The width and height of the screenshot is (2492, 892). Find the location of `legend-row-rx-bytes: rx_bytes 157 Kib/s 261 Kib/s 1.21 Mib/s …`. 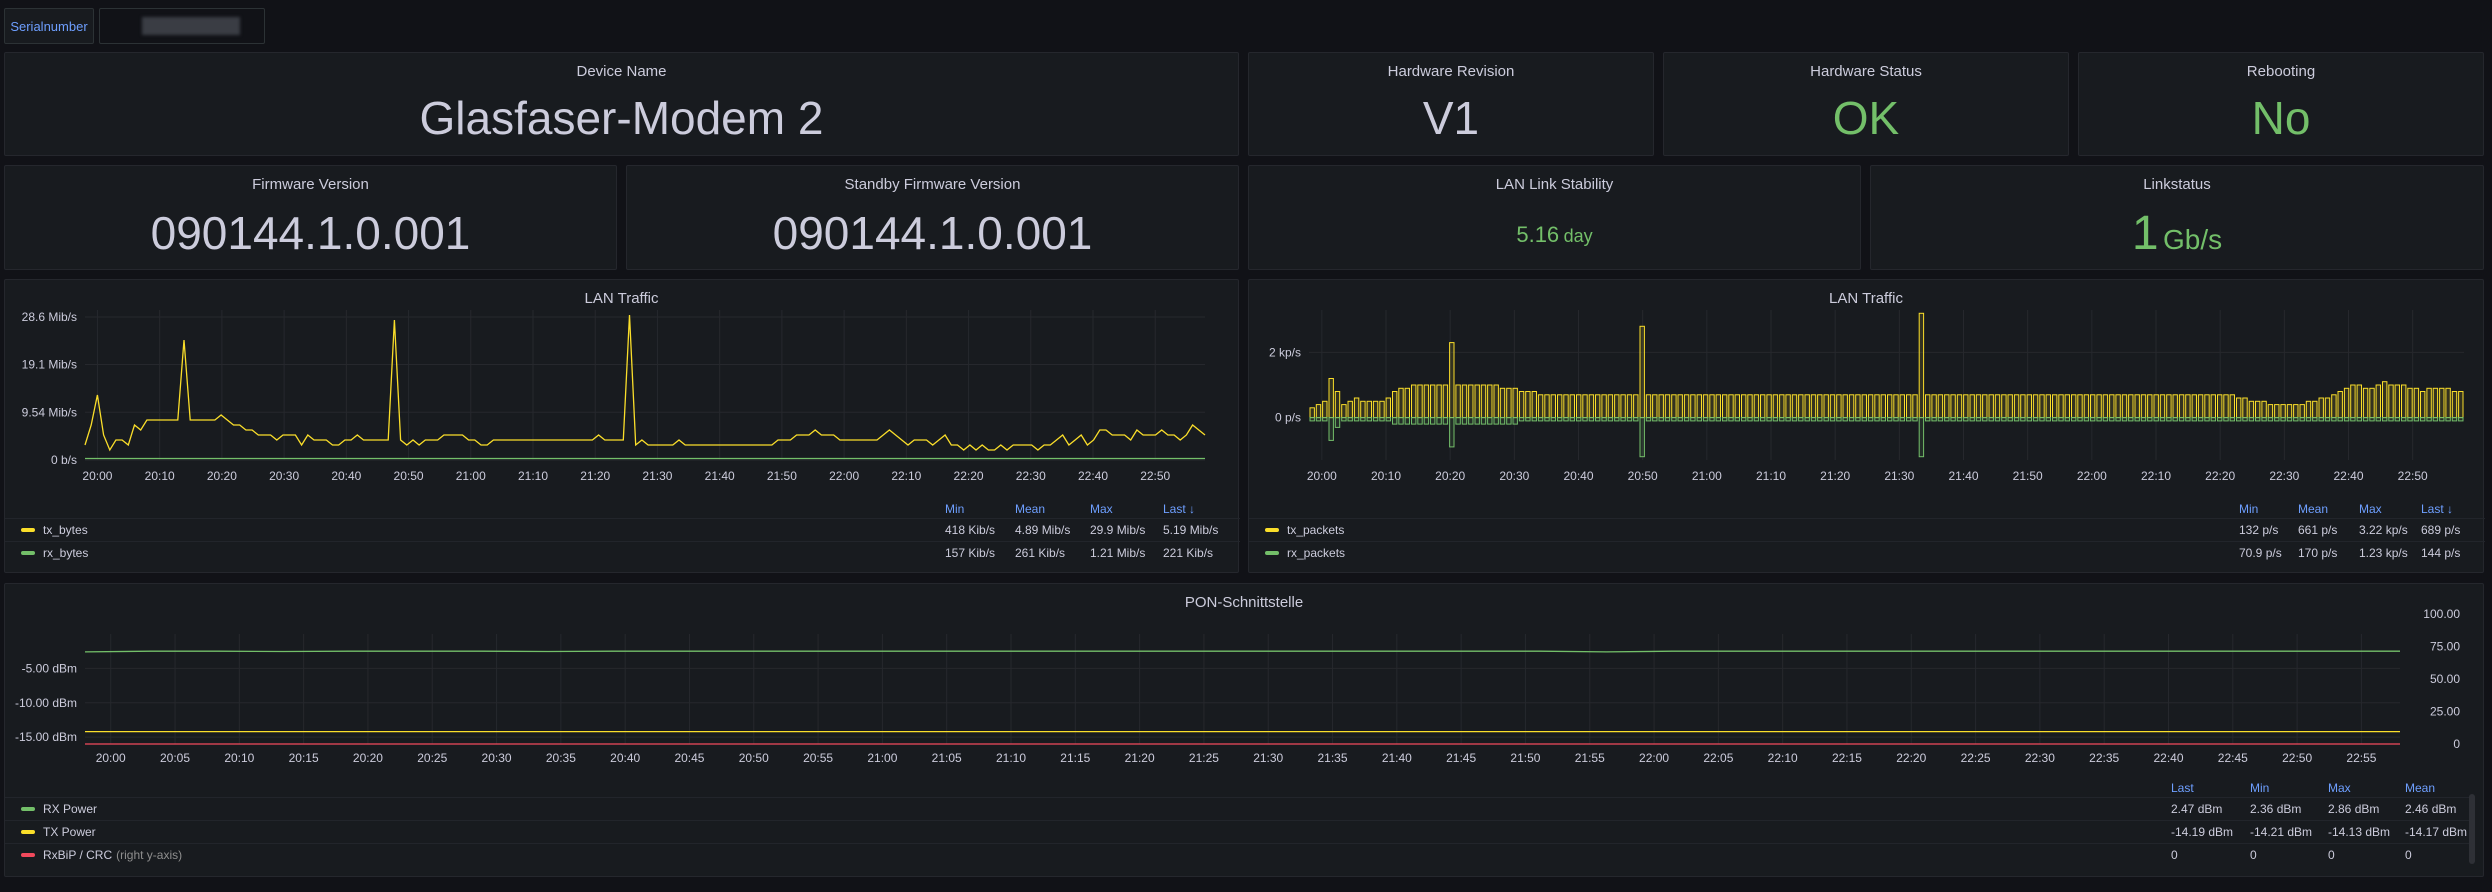

legend-row-rx-bytes: rx_bytes 157 Kib/s 261 Kib/s 1.21 Mib/s … is located at coordinates (622, 552).